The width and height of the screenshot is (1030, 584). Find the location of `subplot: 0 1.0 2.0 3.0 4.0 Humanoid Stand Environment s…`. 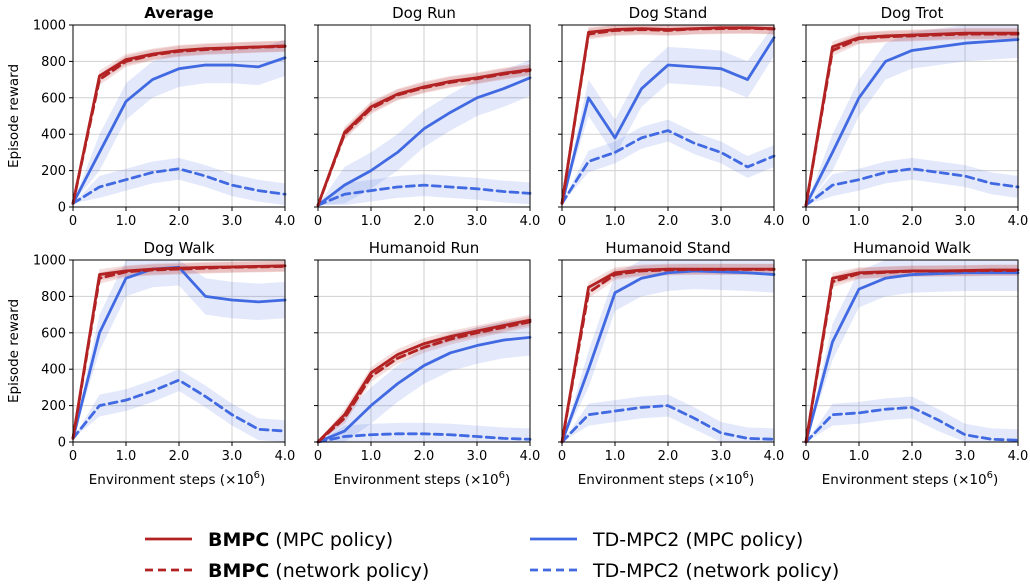

subplot: 0 1.0 2.0 3.0 4.0 Humanoid Stand Environment s… is located at coordinates (671, 363).